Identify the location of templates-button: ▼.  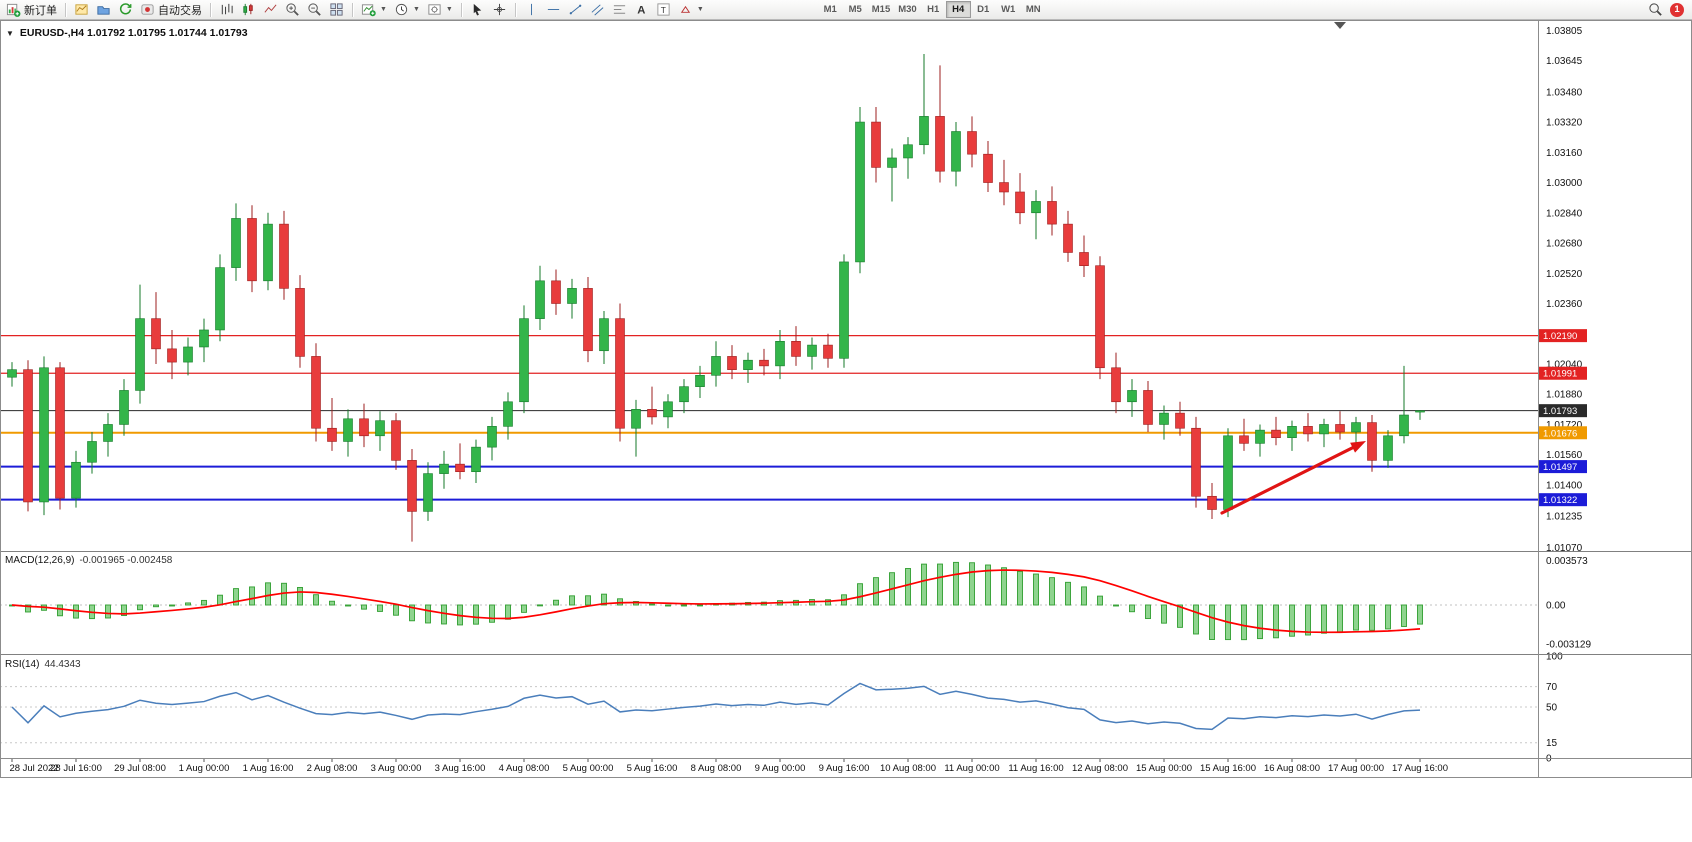
(440, 10).